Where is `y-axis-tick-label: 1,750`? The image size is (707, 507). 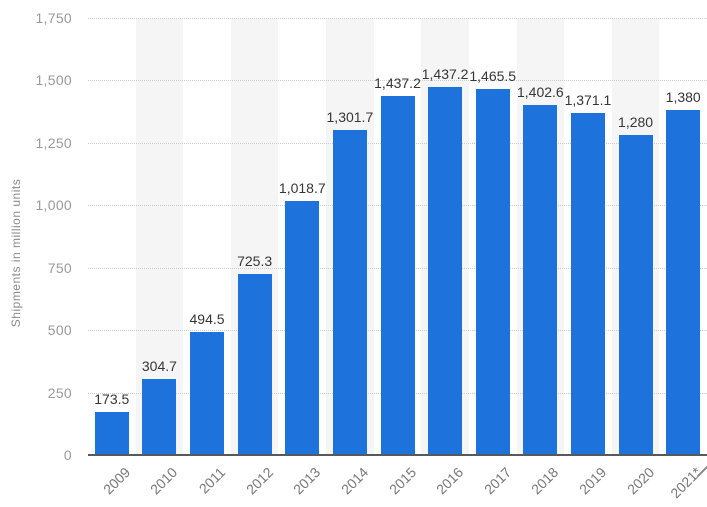
y-axis-tick-label: 1,750 is located at coordinates (53, 18).